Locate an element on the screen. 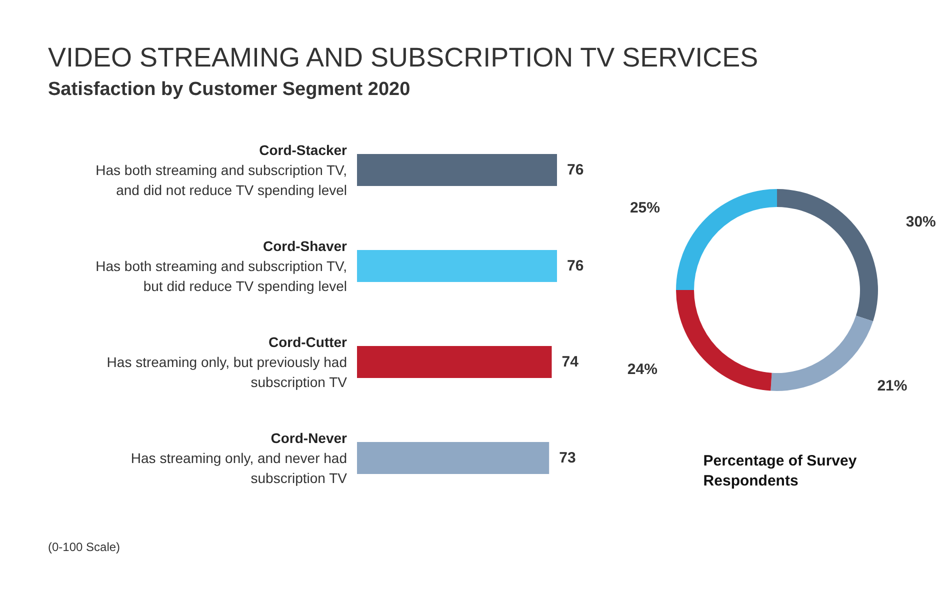  data-label: 21% is located at coordinates (892, 385).